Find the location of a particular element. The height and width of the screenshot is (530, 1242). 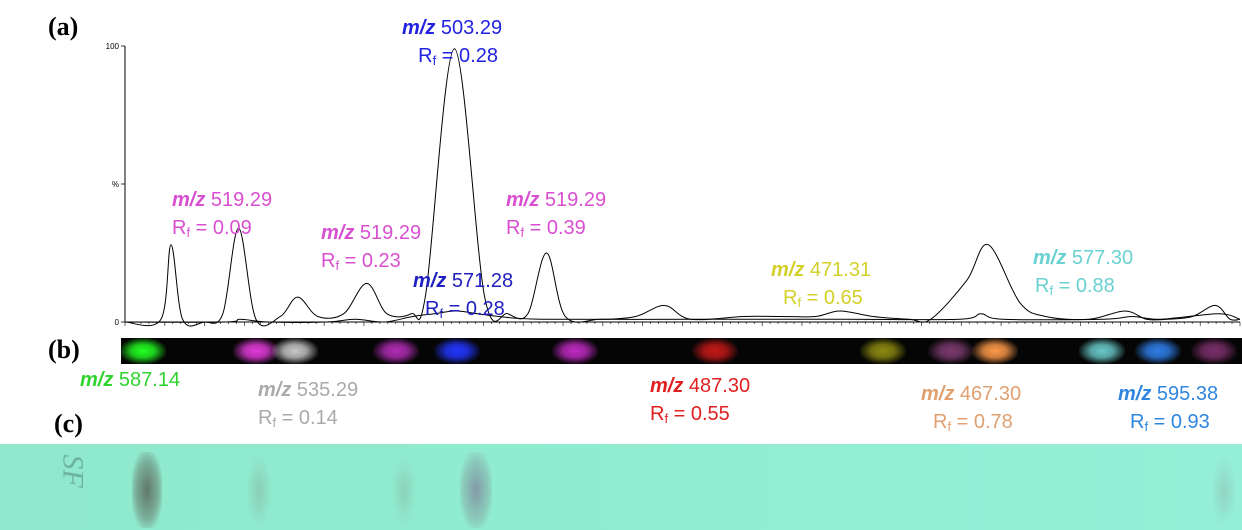

annotation-mz-487: m/z 487.30 Rf = 0.55 is located at coordinates (700, 400).